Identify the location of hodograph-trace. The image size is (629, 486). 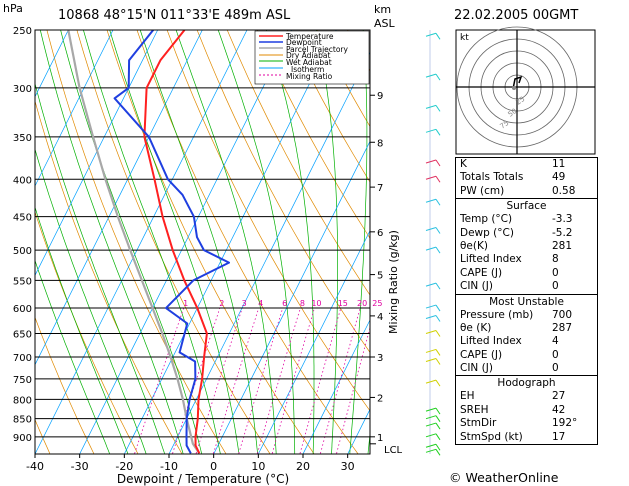
(517, 82).